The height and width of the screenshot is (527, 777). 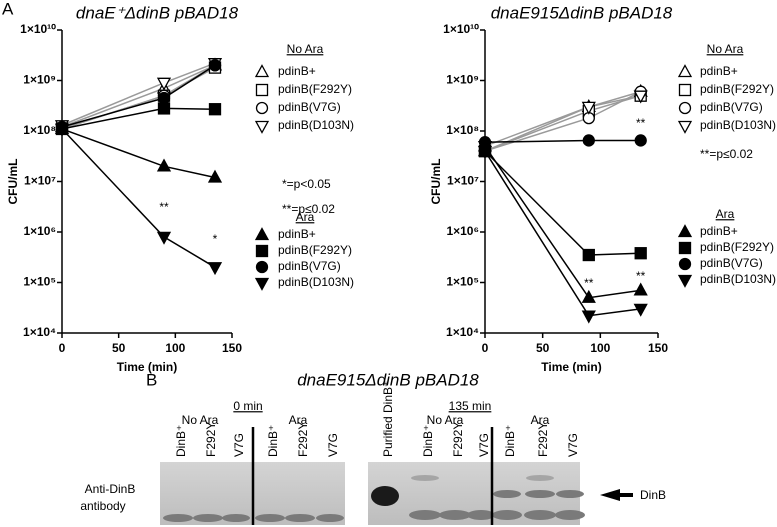 I want to click on blot-title: dnaE915ΔdinB pBAD18, so click(x=388, y=379).